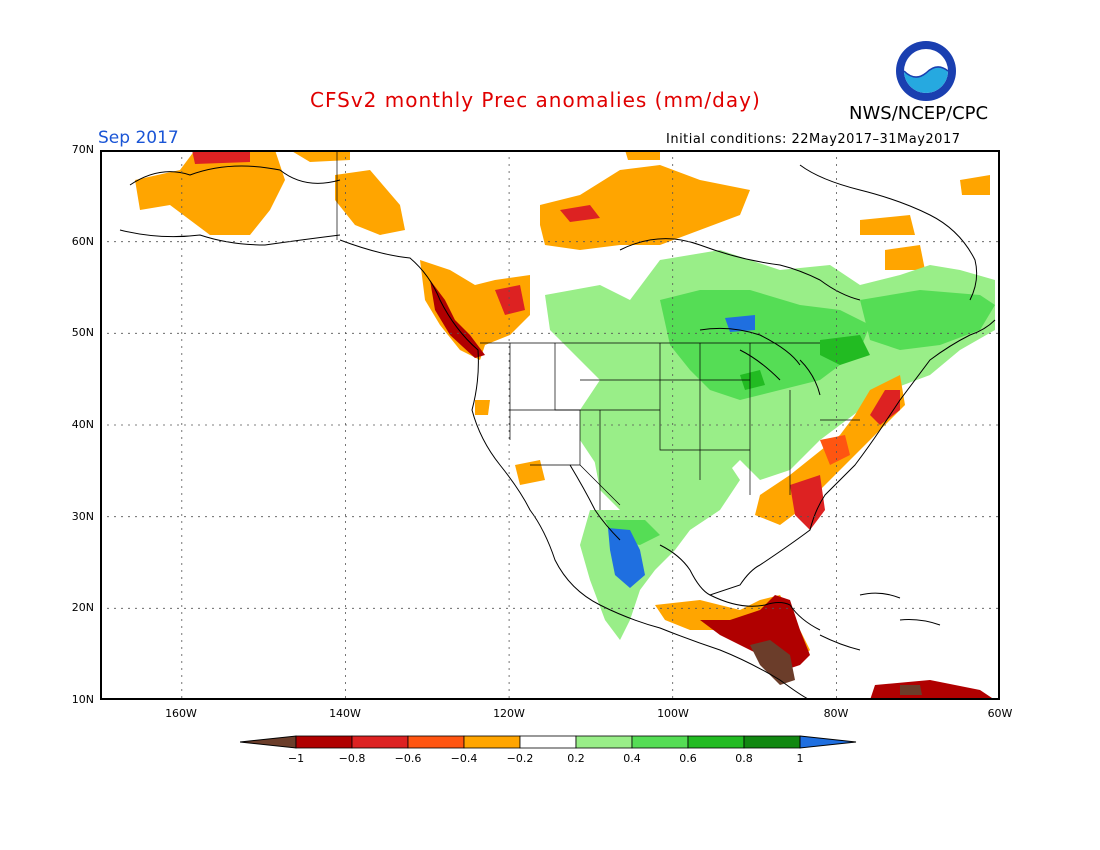 Image resolution: width=1100 pixels, height=850 pixels. What do you see at coordinates (535, 100) in the screenshot?
I see `page-title: CFSv2 monthly Prec anomalies (mm/day)` at bounding box center [535, 100].